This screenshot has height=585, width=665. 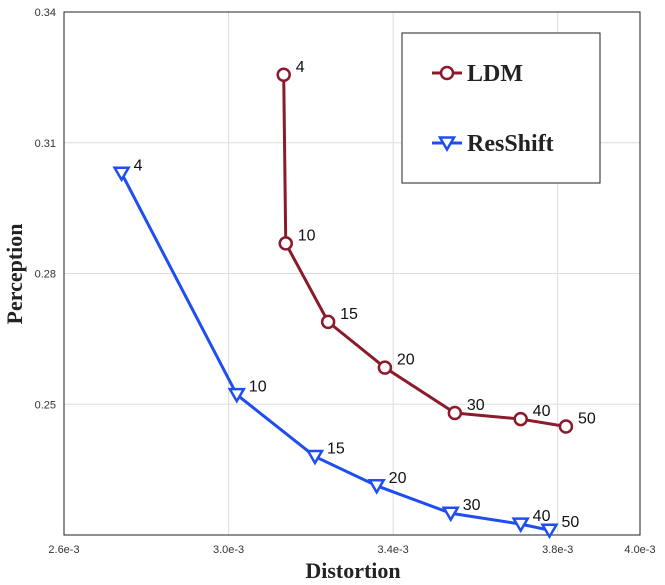 I want to click on y-tick-label: 0.31, so click(x=45, y=144).